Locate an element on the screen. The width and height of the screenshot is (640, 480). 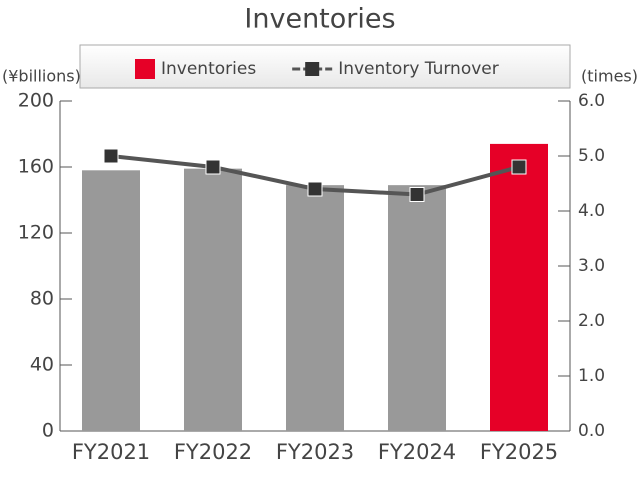
y2-tick-label: 1.0 is located at coordinates (591, 376).